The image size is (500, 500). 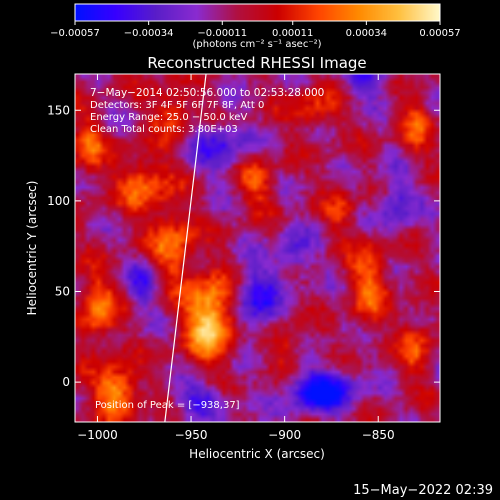 What do you see at coordinates (256, 63) in the screenshot?
I see `chart-title: Reconstructed RHESSI Image` at bounding box center [256, 63].